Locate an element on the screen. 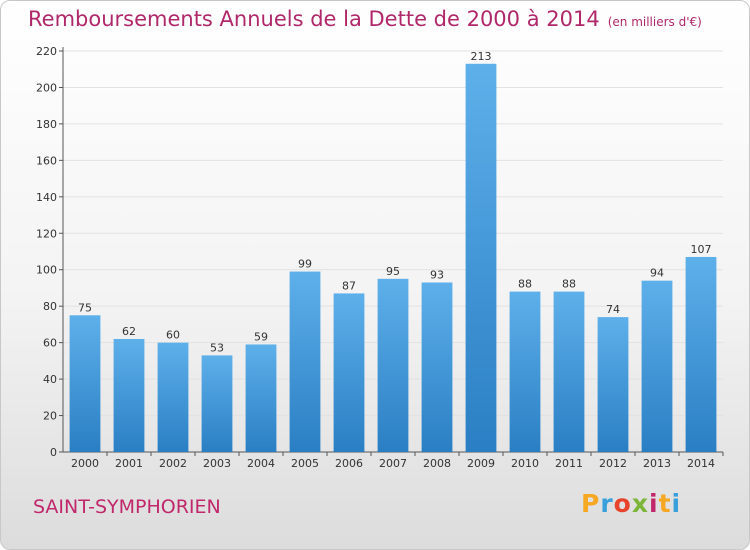  bar-2010 is located at coordinates (525, 371).